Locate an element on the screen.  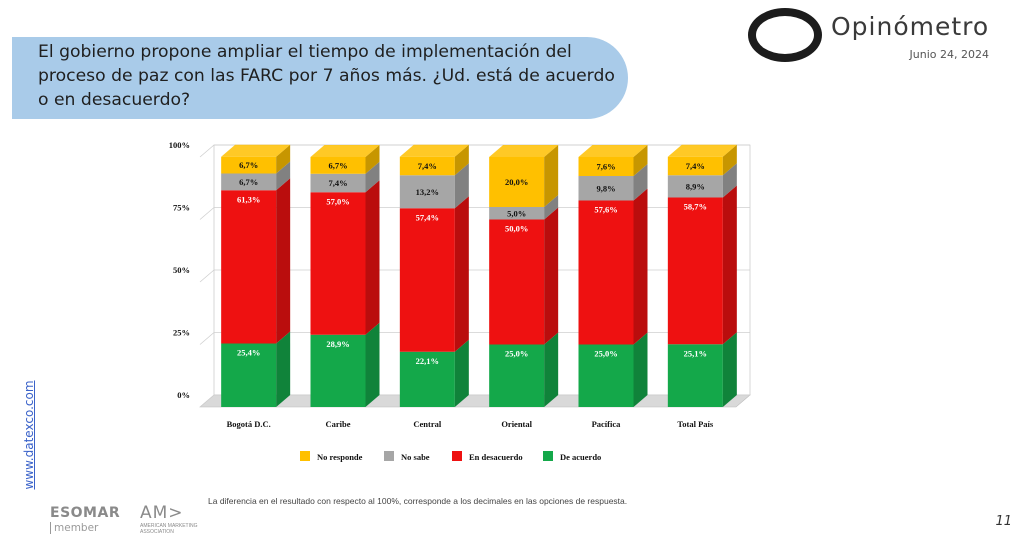
brand-block: Opinómetro Junio 24, 2024 is located at coordinates (877, 41).